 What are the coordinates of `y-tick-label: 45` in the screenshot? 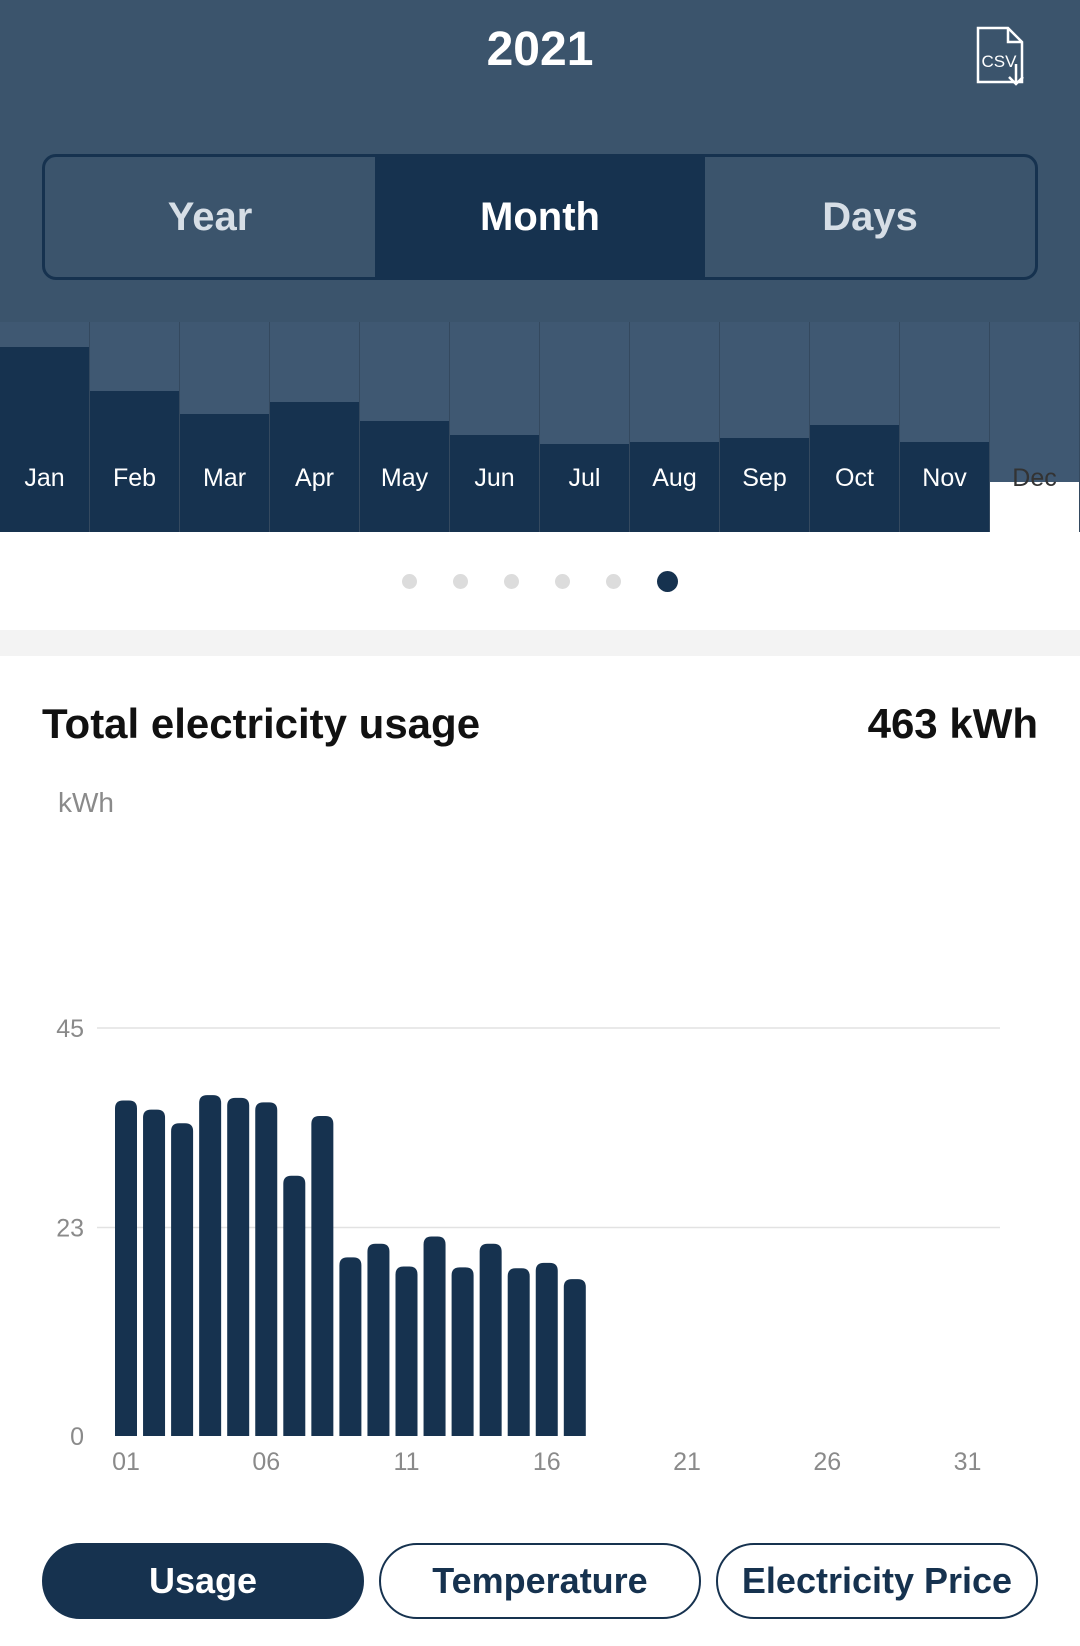 It's located at (70, 1029).